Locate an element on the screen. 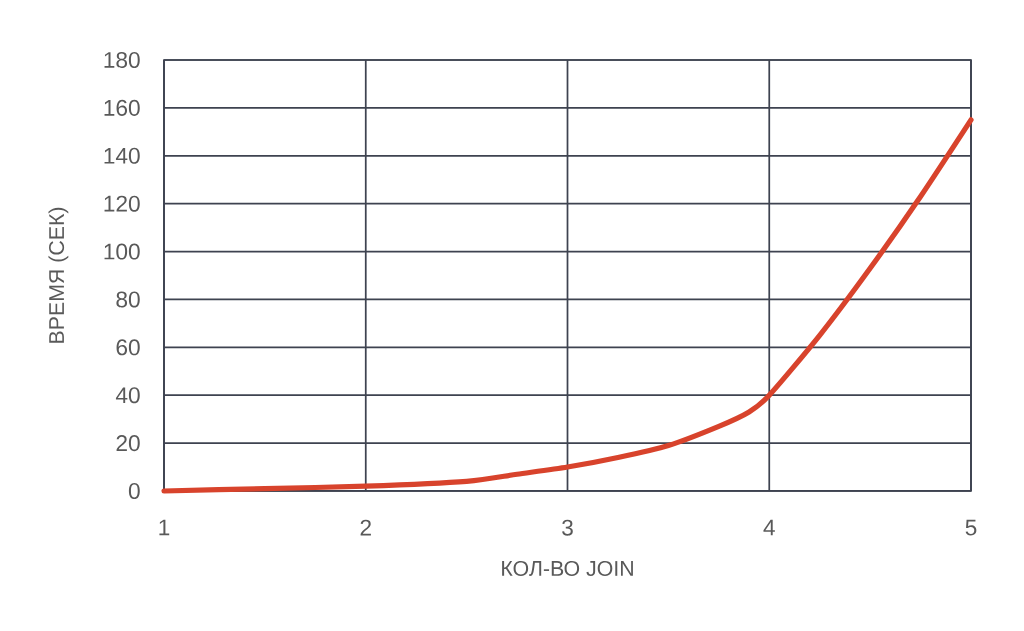 This screenshot has height=631, width=1024. y-tick-label: 20 is located at coordinates (128, 443).